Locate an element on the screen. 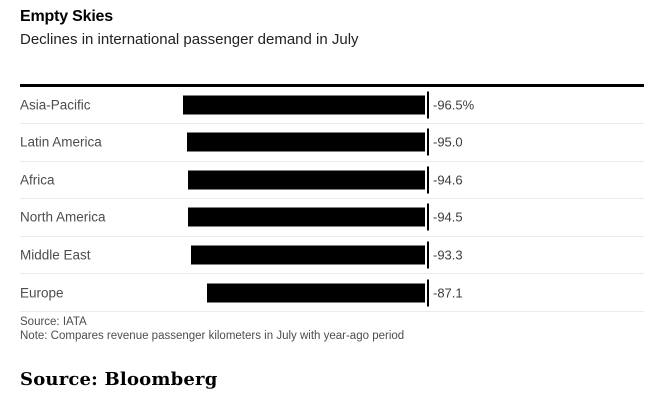  value-label: -87.1 is located at coordinates (448, 292).